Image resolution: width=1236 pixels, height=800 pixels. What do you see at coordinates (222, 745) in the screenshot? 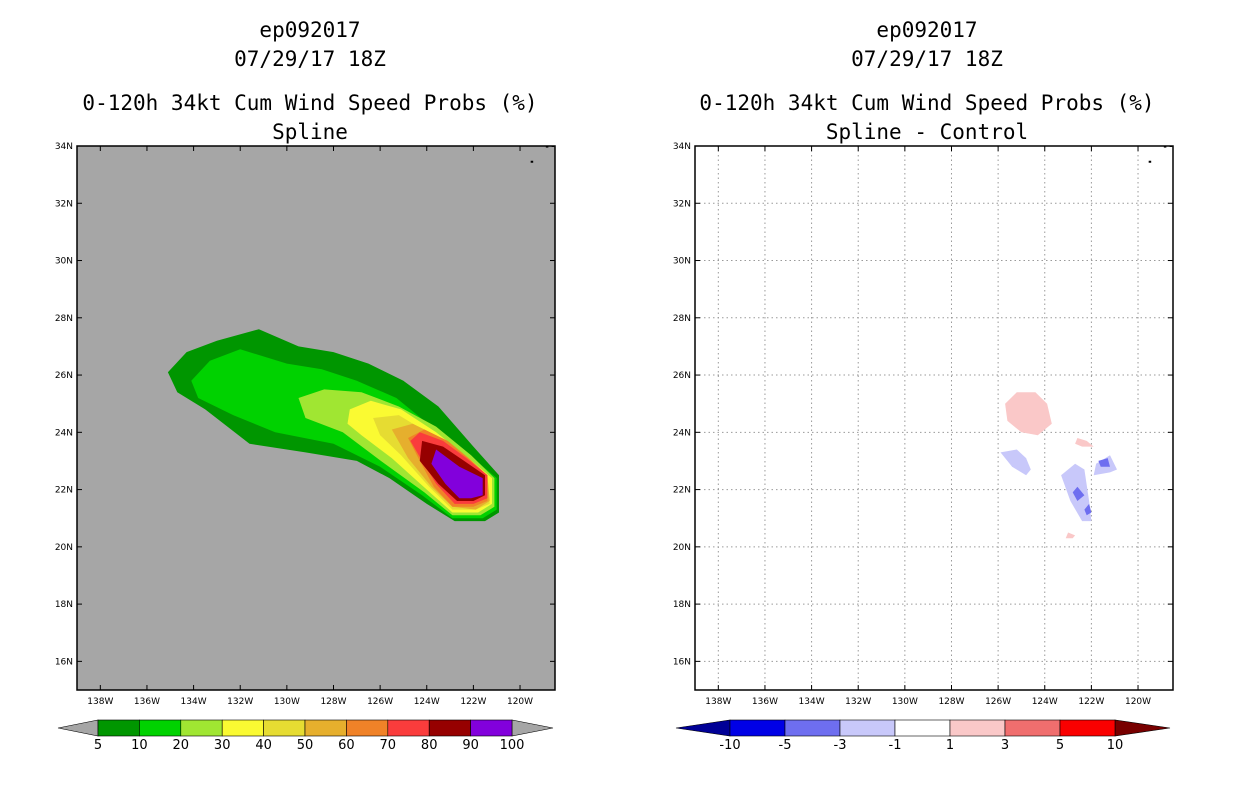
I see `colorbar-label: 30` at bounding box center [222, 745].